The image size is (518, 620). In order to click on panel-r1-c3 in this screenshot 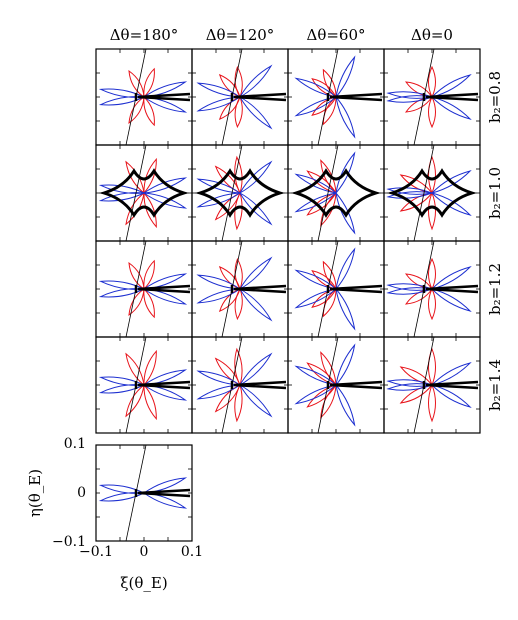, I will do `click(432, 193)`.